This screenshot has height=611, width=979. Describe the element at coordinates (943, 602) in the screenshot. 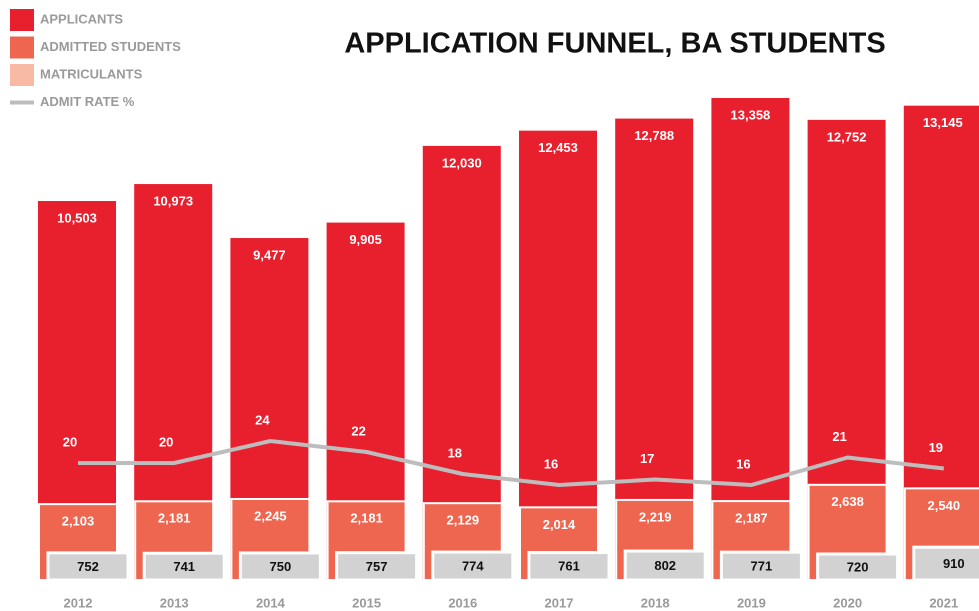

I see `x-tick-label: 2021` at that location.